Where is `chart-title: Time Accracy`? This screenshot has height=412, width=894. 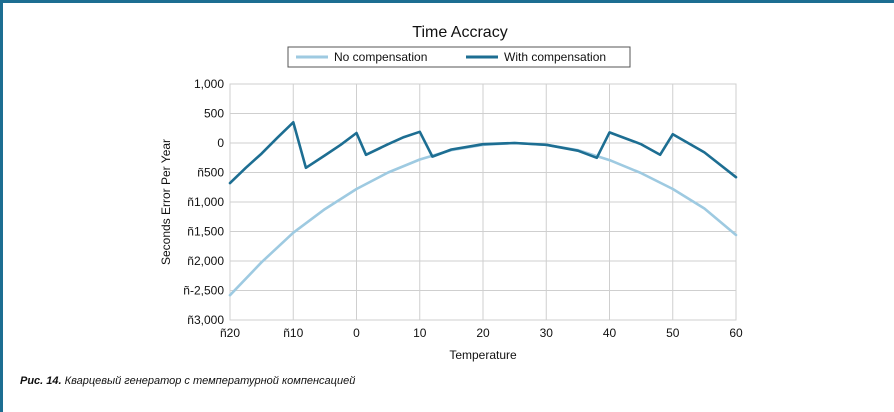
chart-title: Time Accracy is located at coordinates (459, 32).